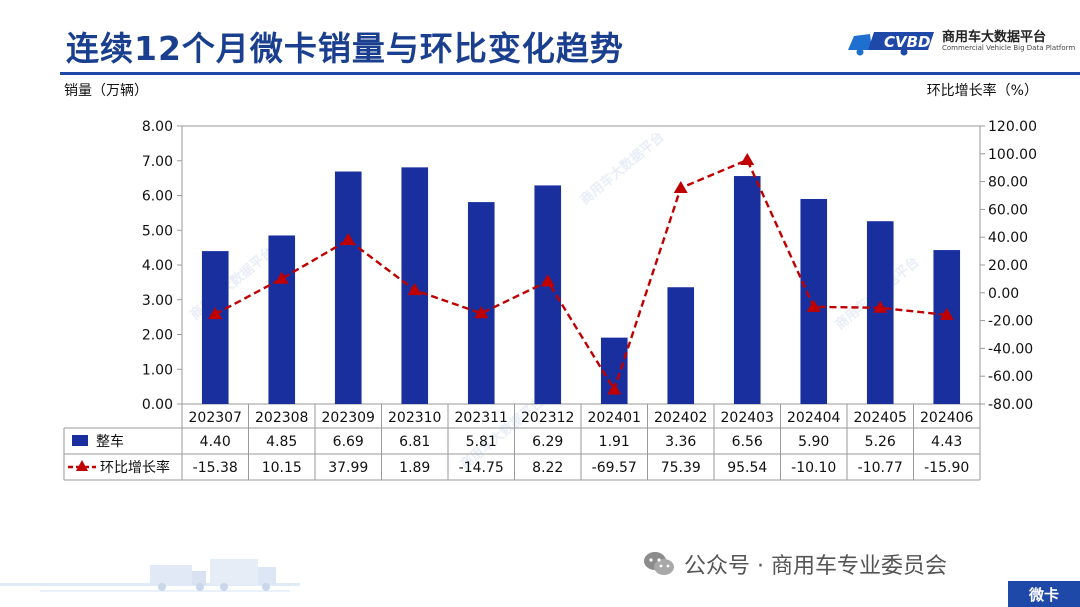 The width and height of the screenshot is (1080, 607). Describe the element at coordinates (747, 442) in the screenshot. I see `table-cell-sales: 6.56` at that location.